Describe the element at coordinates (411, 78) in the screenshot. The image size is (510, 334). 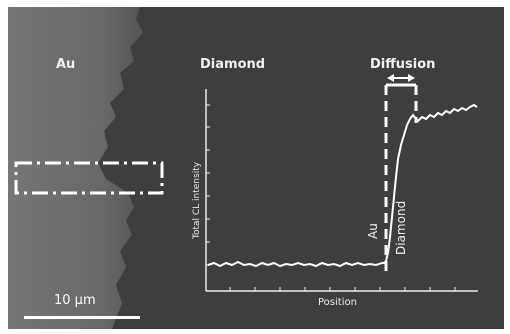
I see `arrowhead-right` at that location.